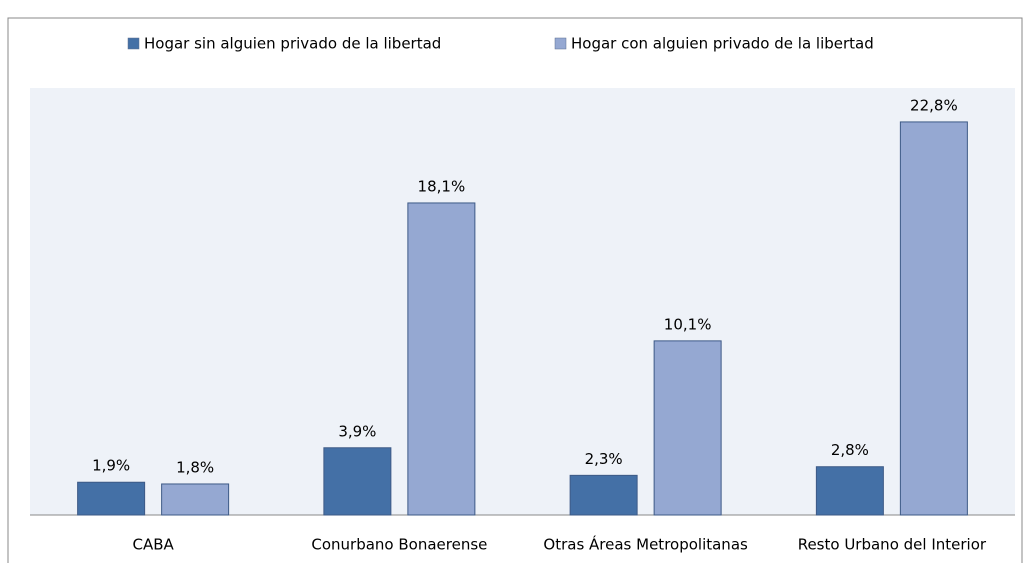 This screenshot has height=563, width=1030. Describe the element at coordinates (688, 324) in the screenshot. I see `data-label: 10,1%` at that location.